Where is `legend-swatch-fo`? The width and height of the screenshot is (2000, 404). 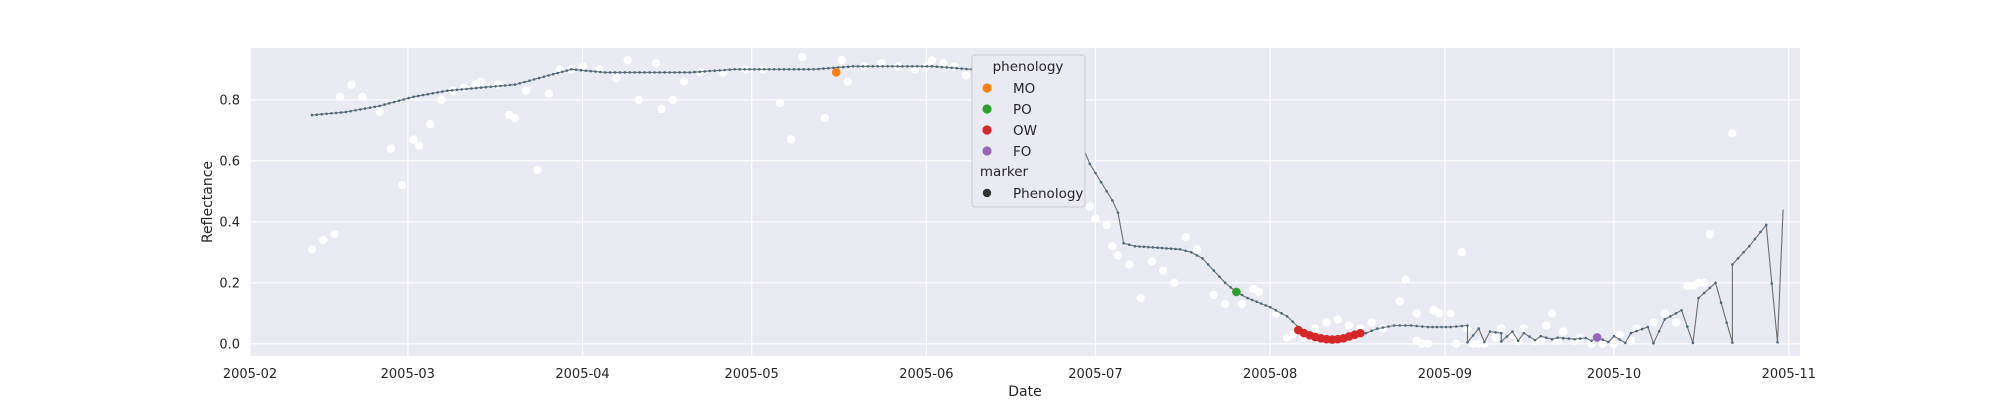
legend-swatch-fo is located at coordinates (987, 151).